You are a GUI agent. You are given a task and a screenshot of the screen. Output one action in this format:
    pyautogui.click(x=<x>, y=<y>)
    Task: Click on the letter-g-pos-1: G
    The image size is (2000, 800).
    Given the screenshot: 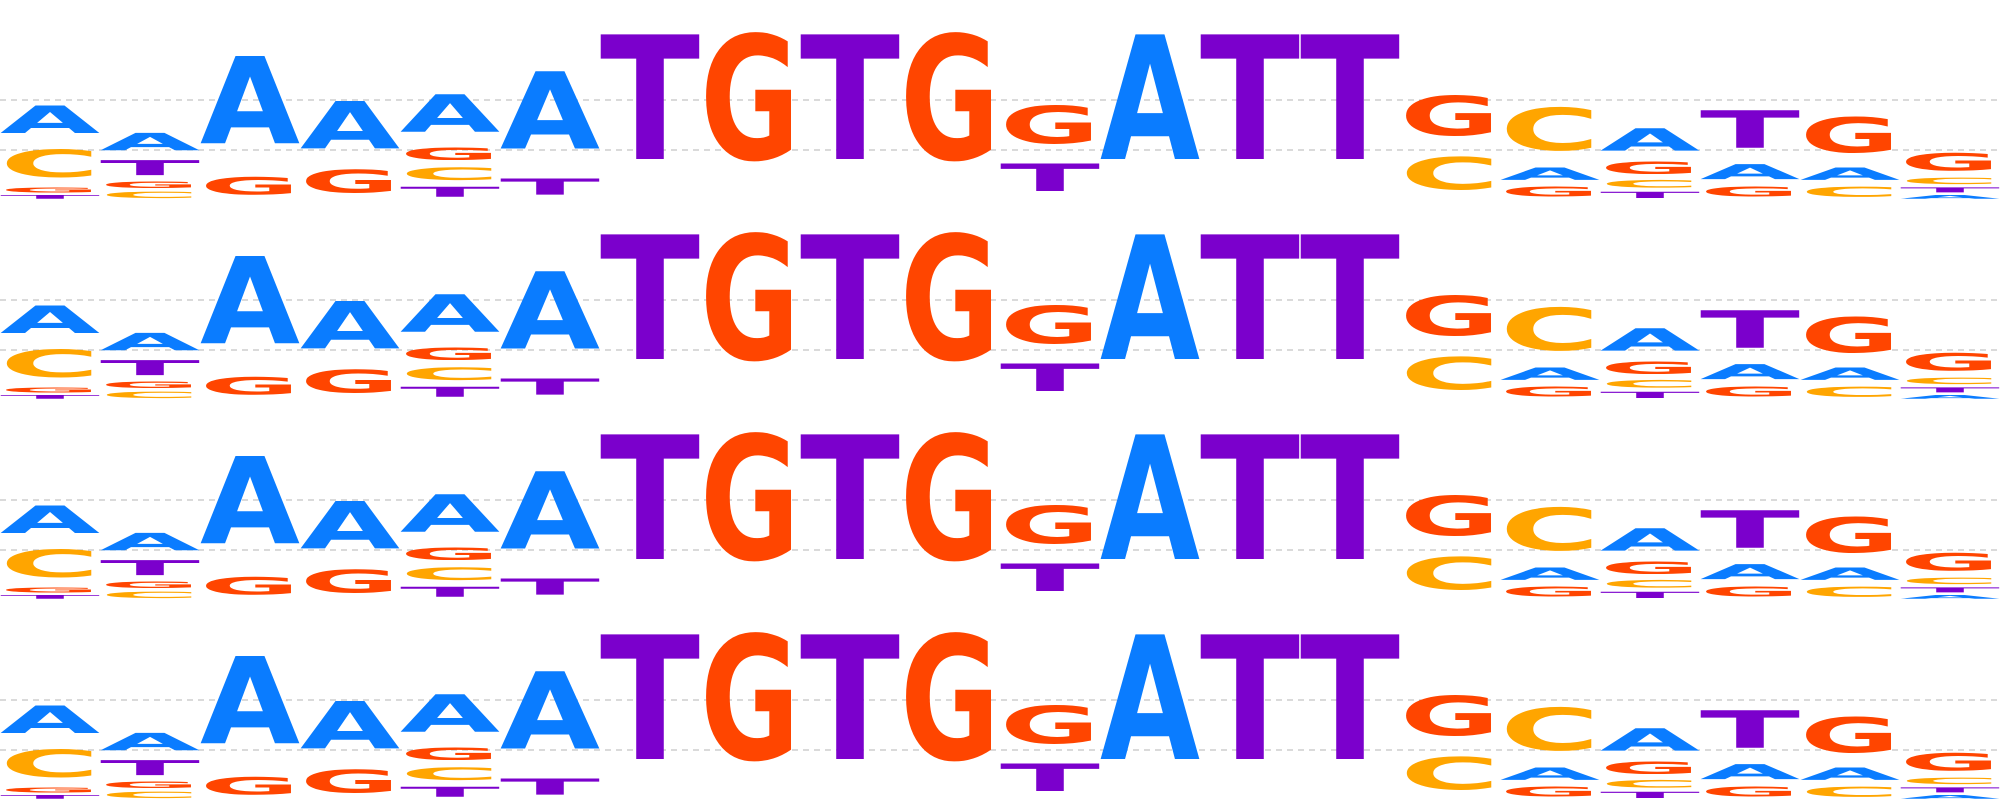 What is the action you would take?
    pyautogui.click(x=50, y=790)
    